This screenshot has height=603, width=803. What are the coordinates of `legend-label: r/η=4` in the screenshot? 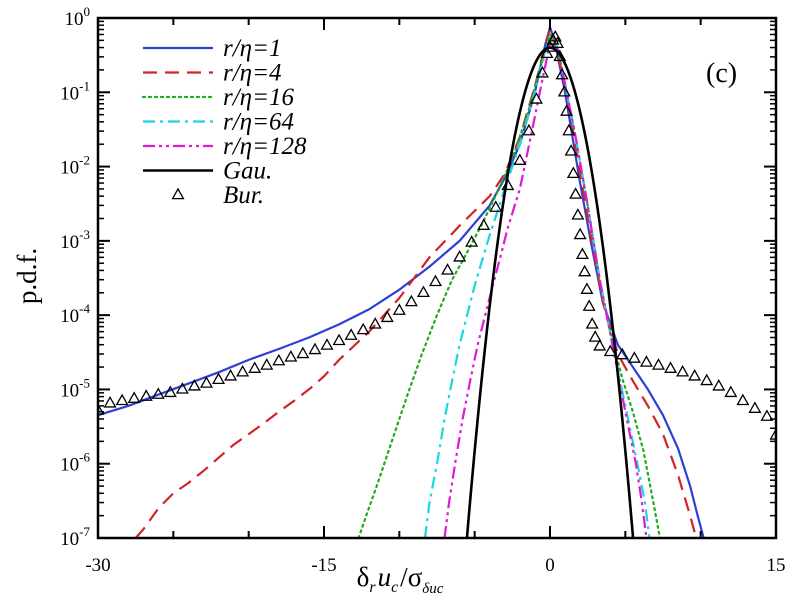 It's located at (252, 73).